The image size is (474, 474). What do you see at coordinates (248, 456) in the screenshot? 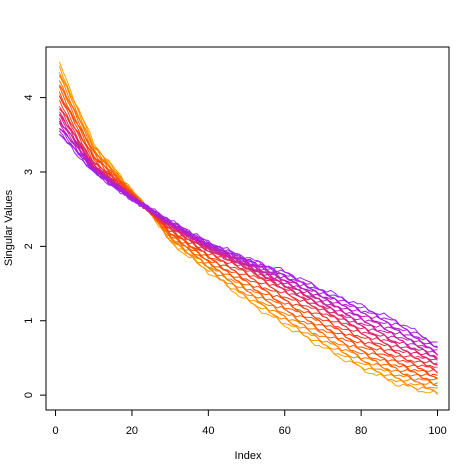
I see `x-axis-title: Index` at bounding box center [248, 456].